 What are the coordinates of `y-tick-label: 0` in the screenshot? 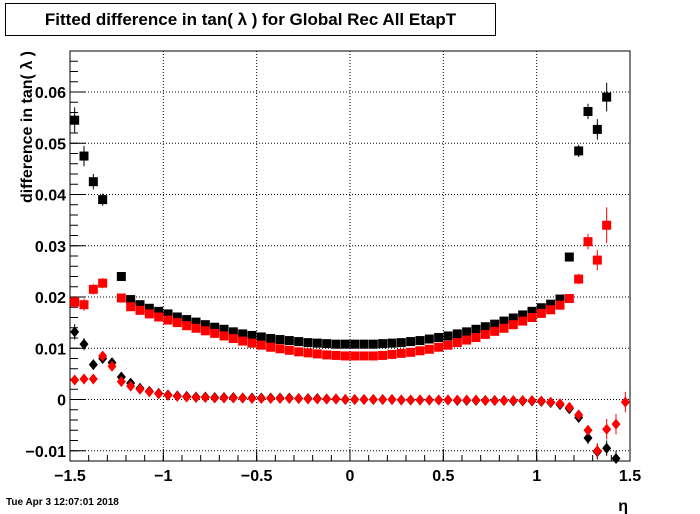 It's located at (61, 401).